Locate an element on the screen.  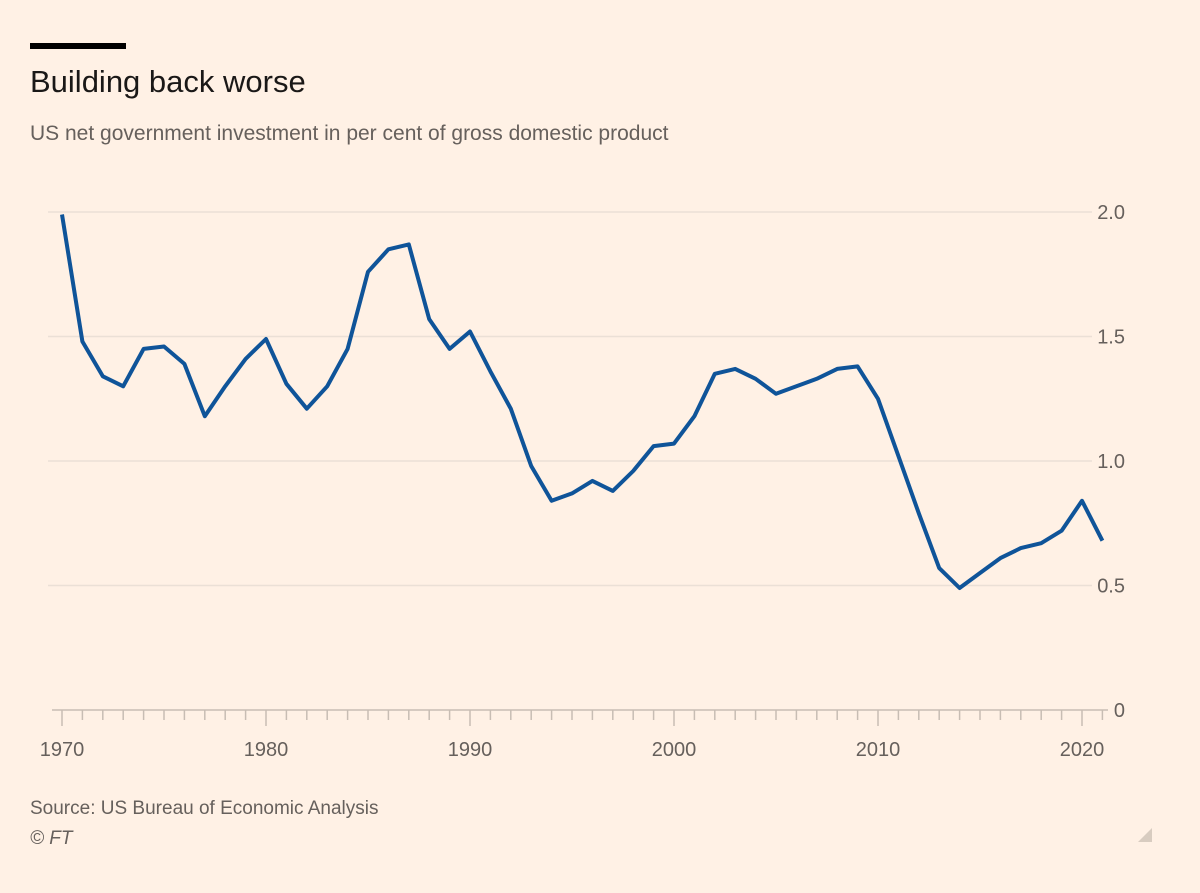
x-tick-label: 1970 is located at coordinates (62, 750).